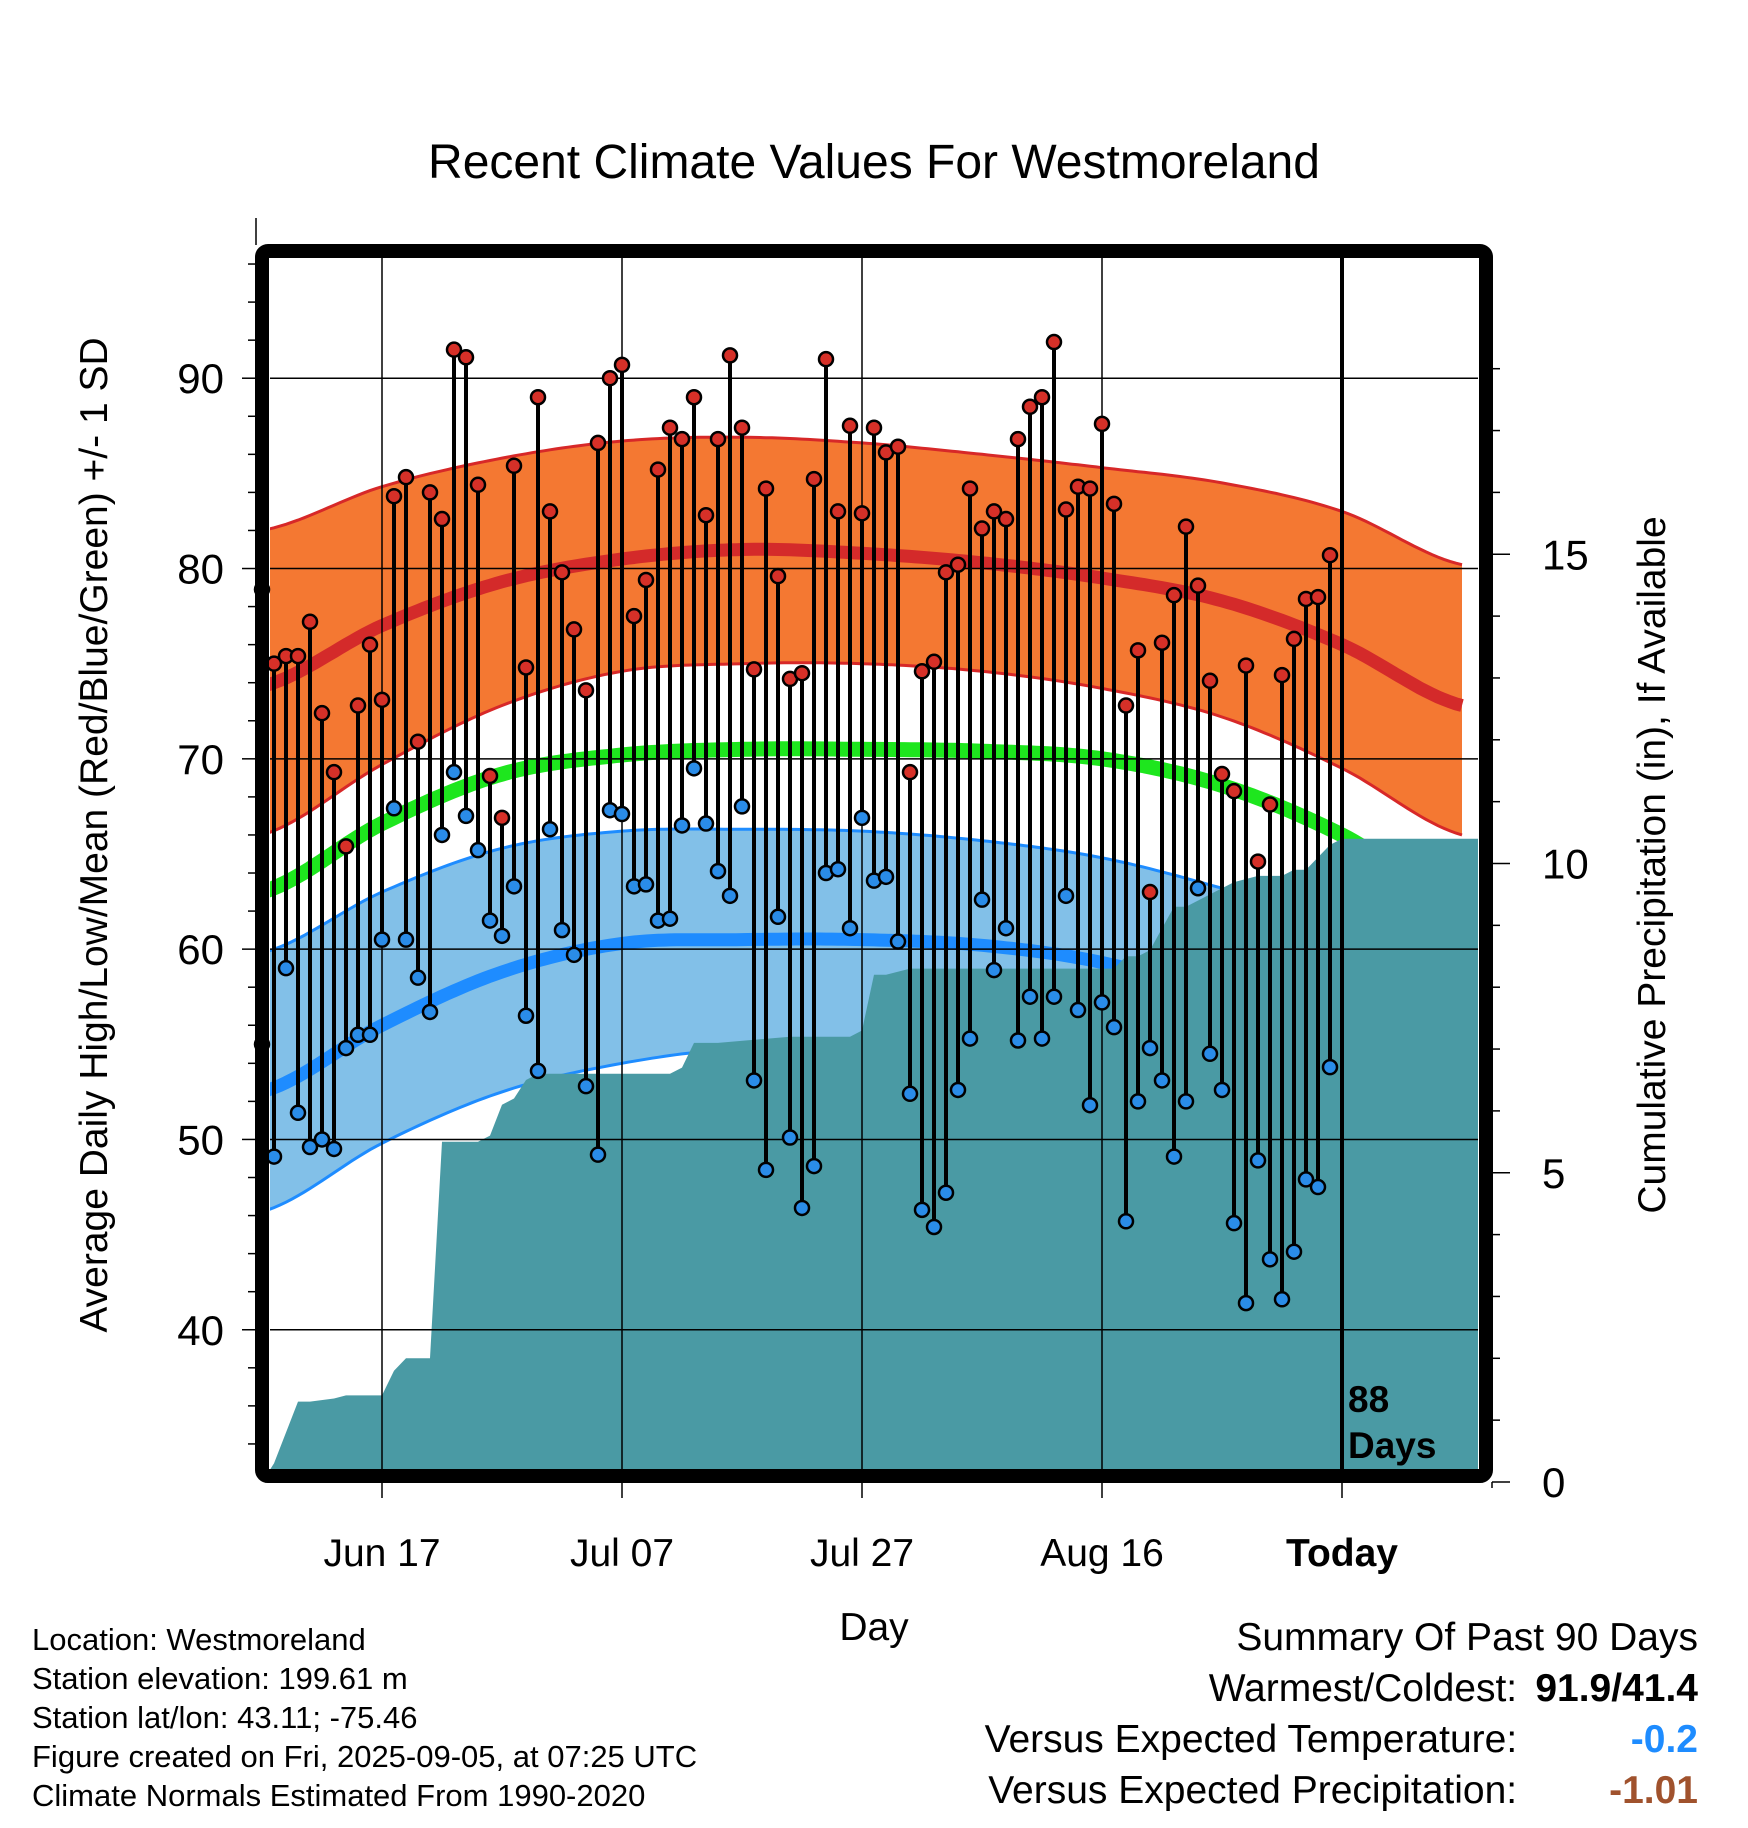  What do you see at coordinates (200, 759) in the screenshot?
I see `y-tick-label: 70` at bounding box center [200, 759].